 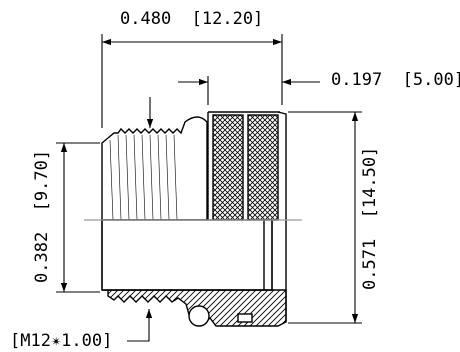 I want to click on overall-length-label: 0.480 [12.20], so click(x=191, y=19).